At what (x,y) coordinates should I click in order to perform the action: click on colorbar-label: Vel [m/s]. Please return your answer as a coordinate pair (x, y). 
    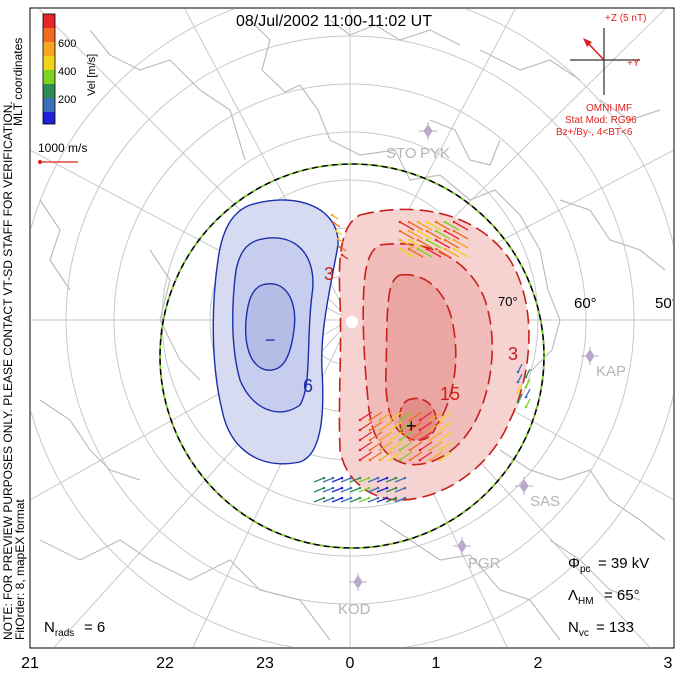
    Looking at the image, I should click on (92, 75).